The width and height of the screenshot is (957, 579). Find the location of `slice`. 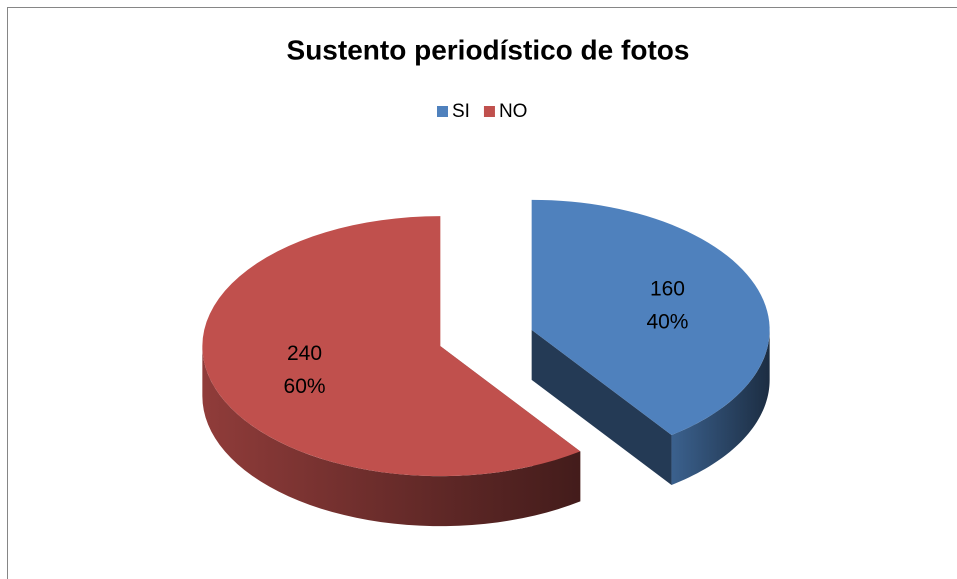

slice is located at coordinates (650, 317).